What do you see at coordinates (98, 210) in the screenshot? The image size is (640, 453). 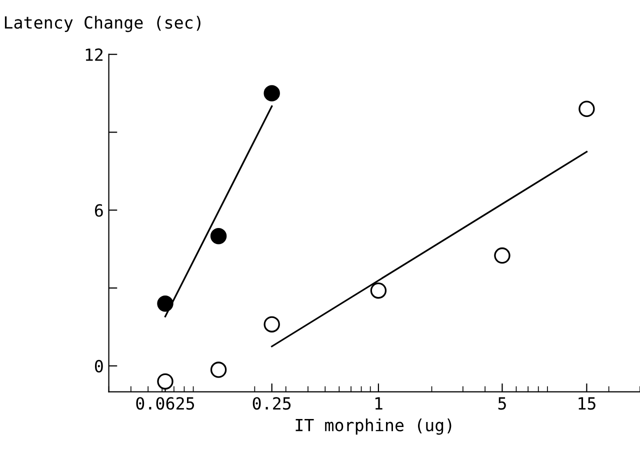 I see `y-tick-label: 6` at bounding box center [98, 210].